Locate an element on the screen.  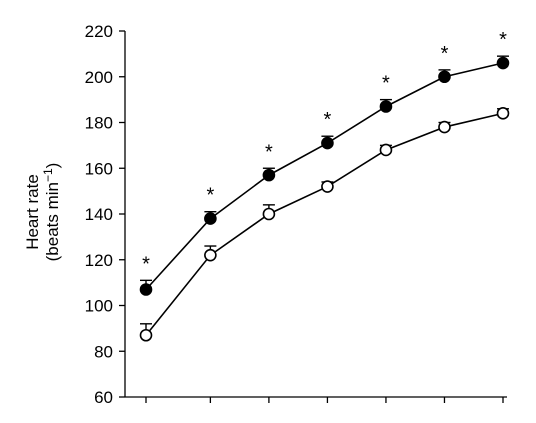
y-tick-label: 140 is located at coordinates (99, 214).